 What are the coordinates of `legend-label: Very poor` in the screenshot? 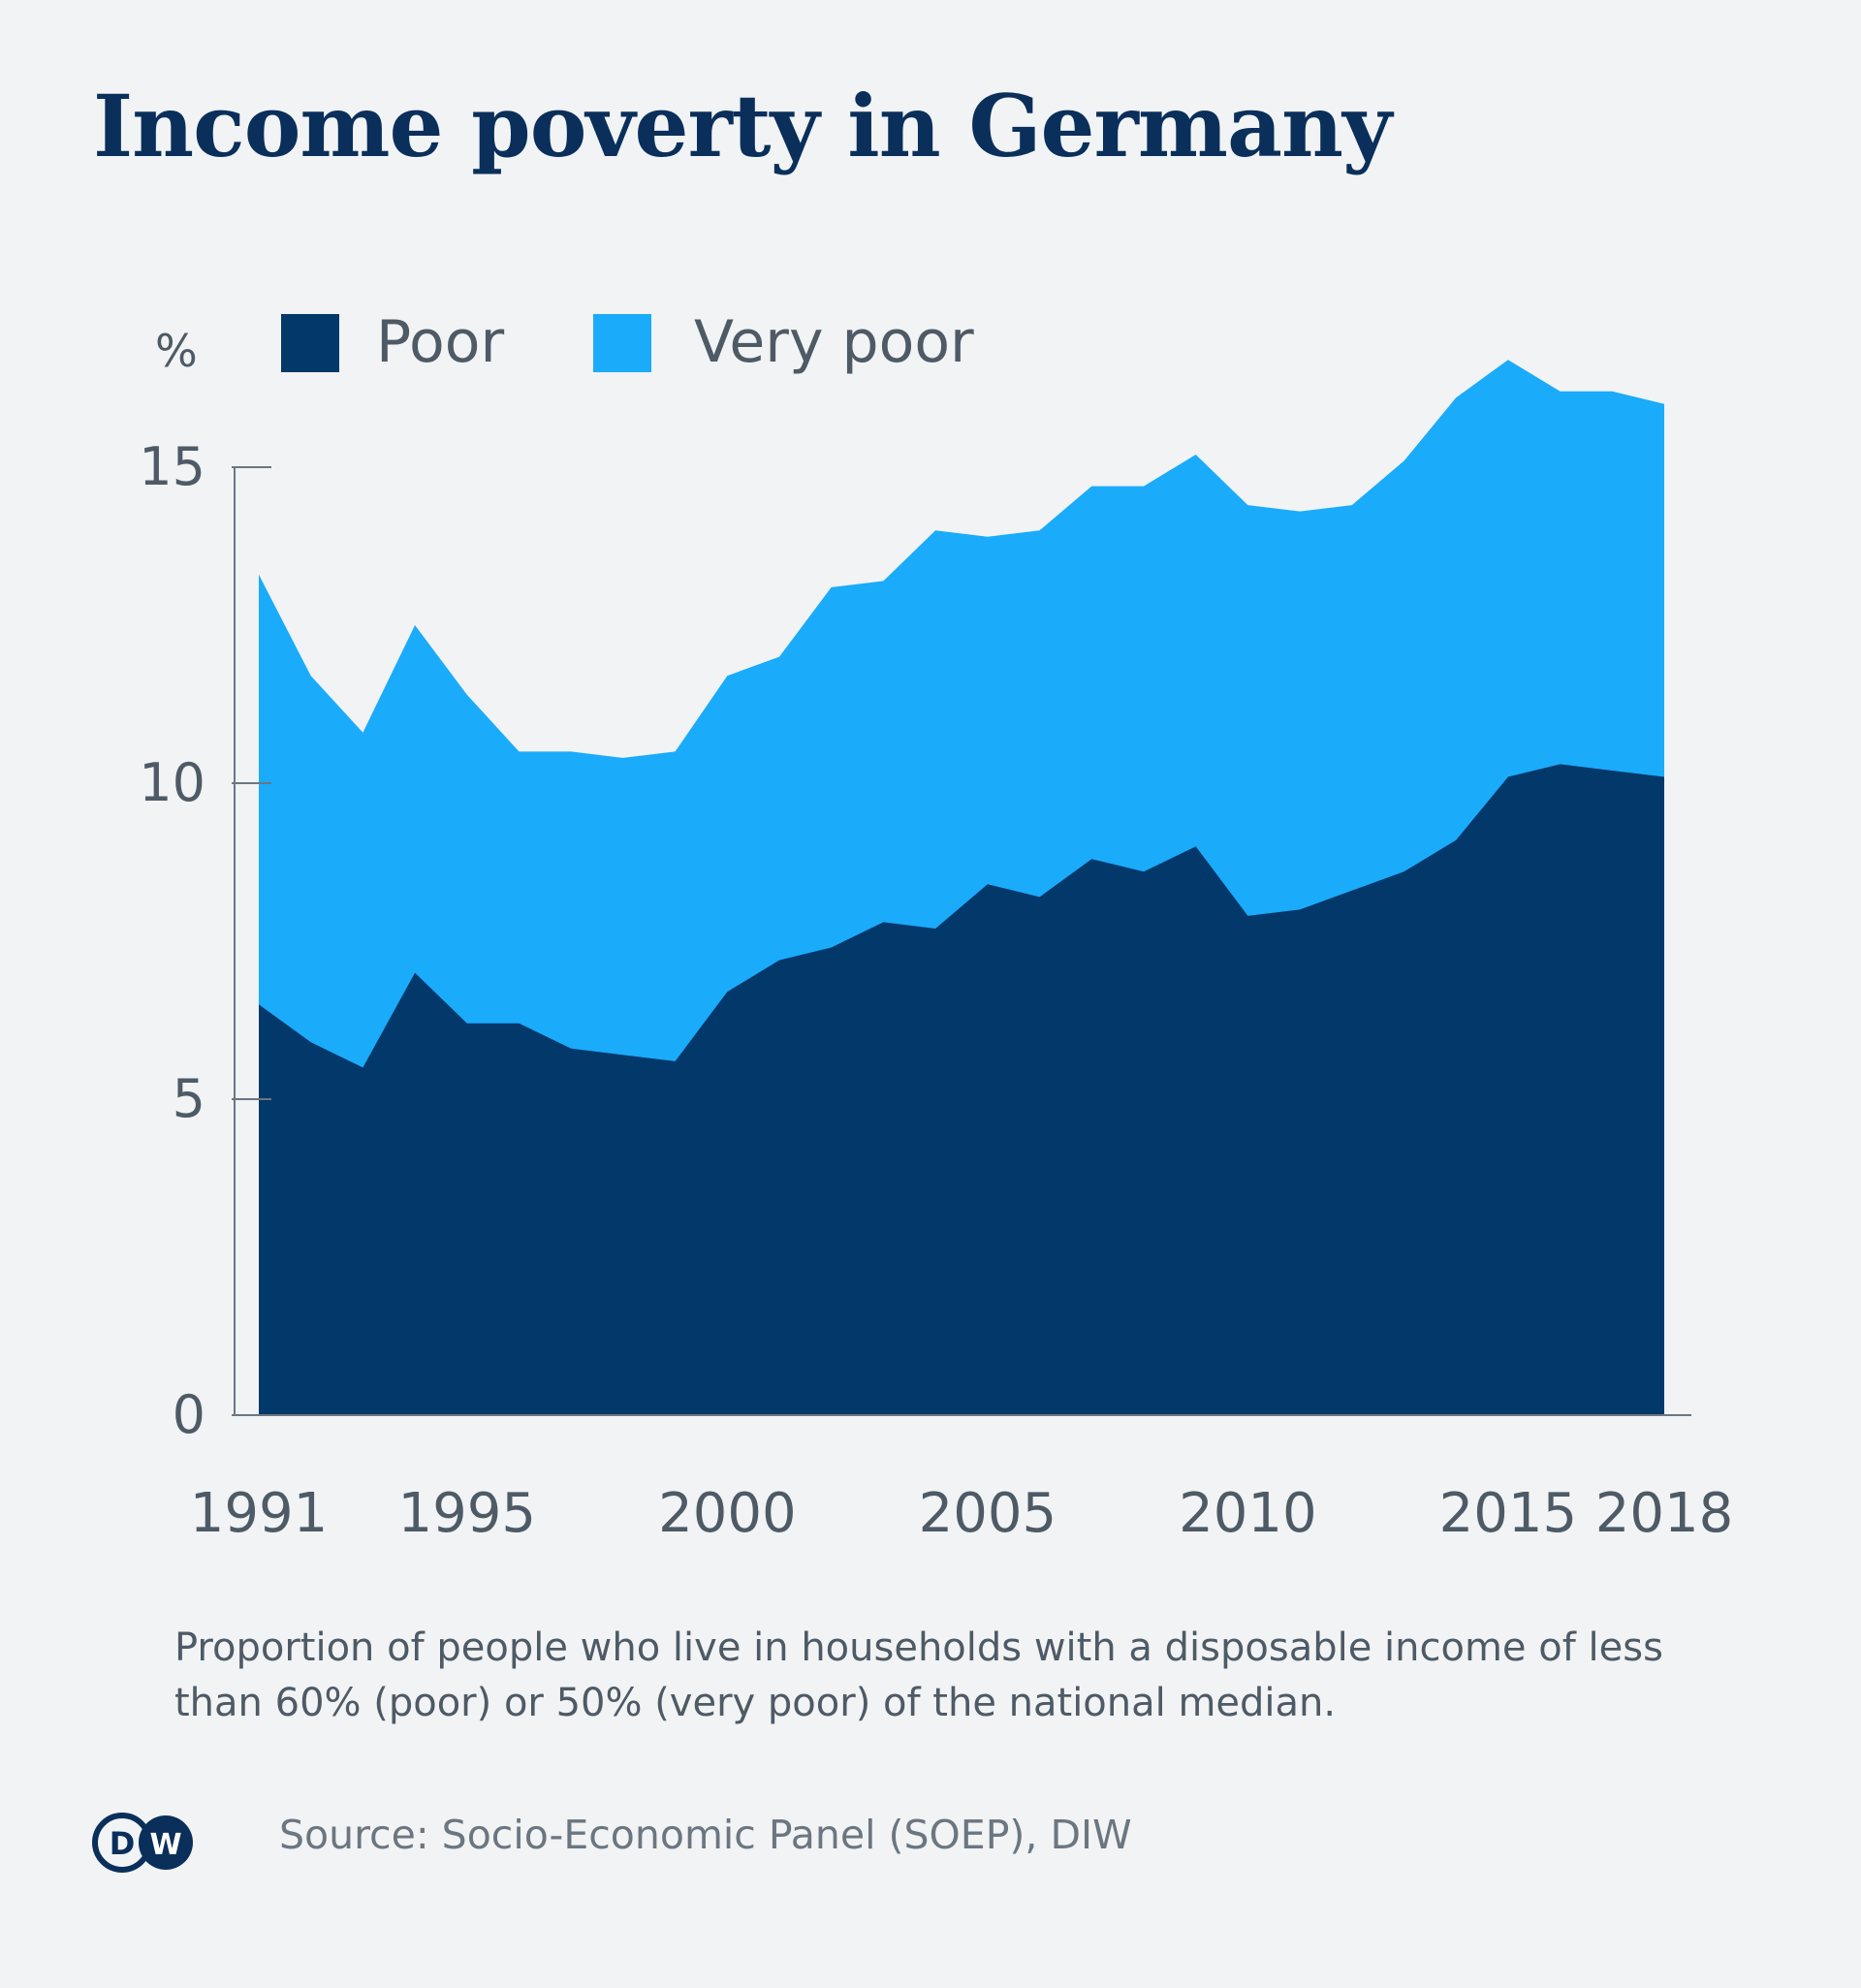 It's located at (834, 342).